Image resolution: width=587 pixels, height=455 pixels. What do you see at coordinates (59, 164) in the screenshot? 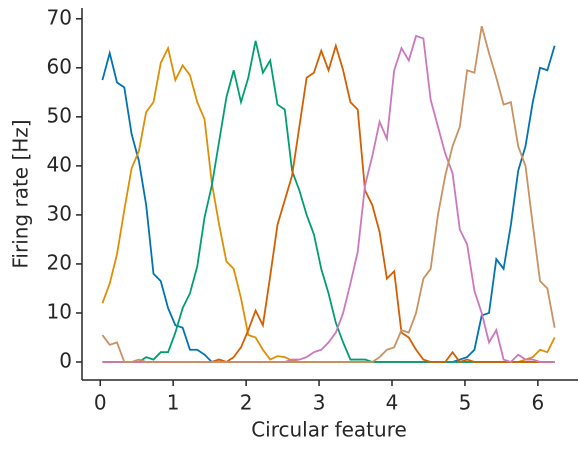
I see `y-tick-label: 40` at bounding box center [59, 164].